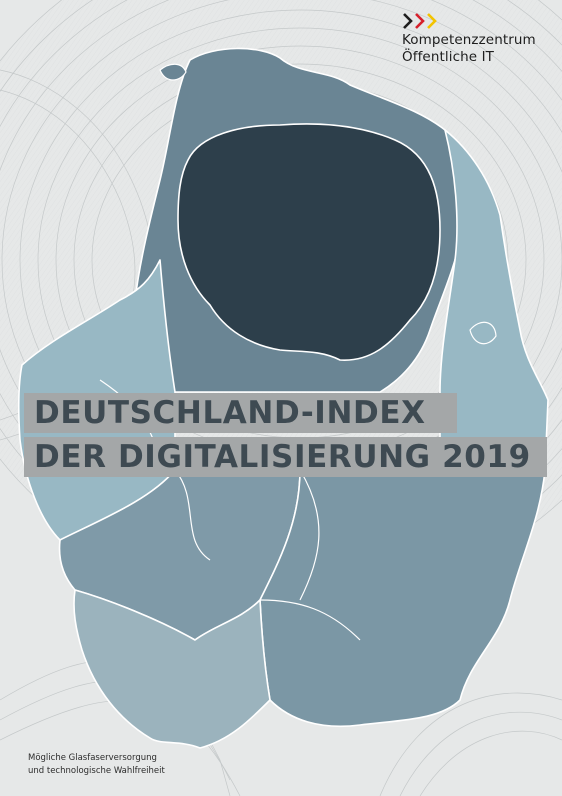 The image size is (562, 796). What do you see at coordinates (309, 242) in the screenshot?
I see `map-region-dark` at bounding box center [309, 242].